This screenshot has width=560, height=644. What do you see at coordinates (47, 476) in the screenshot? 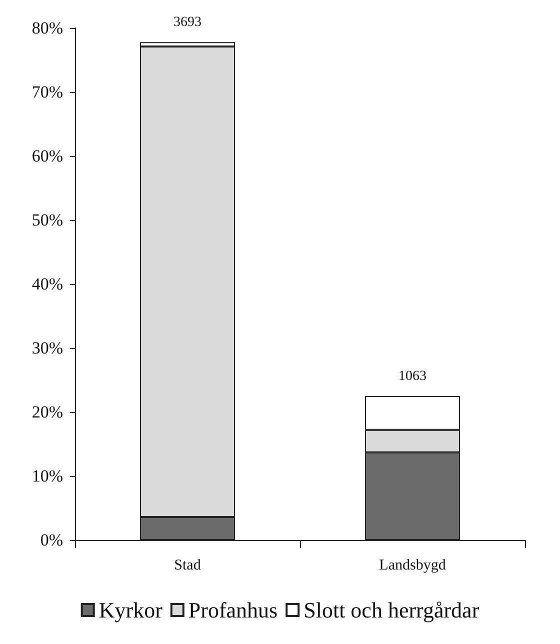
I see `y-tick-label: 10%` at bounding box center [47, 476].